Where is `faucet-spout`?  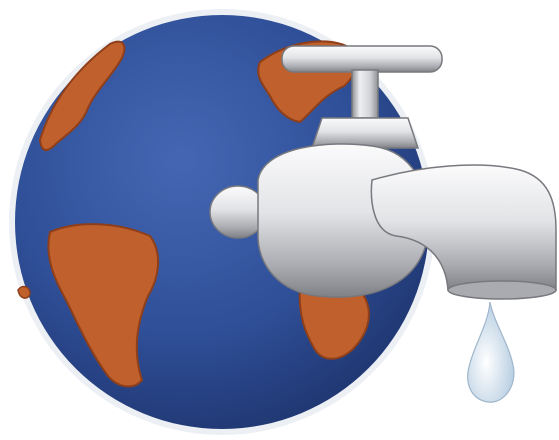
faucet-spout is located at coordinates (463, 227).